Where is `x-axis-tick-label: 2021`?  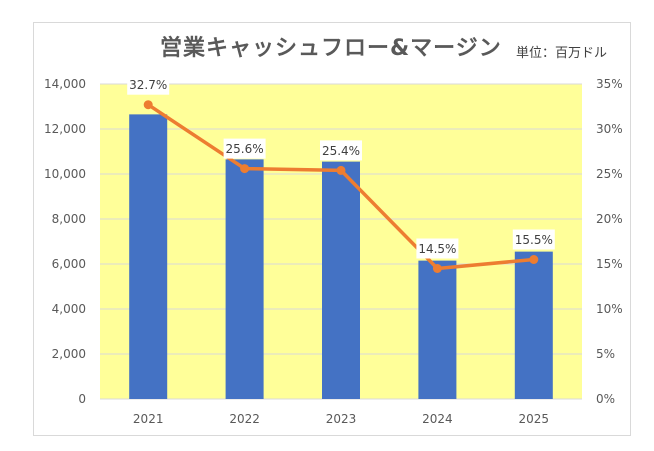
x-axis-tick-label: 2021 is located at coordinates (148, 419).